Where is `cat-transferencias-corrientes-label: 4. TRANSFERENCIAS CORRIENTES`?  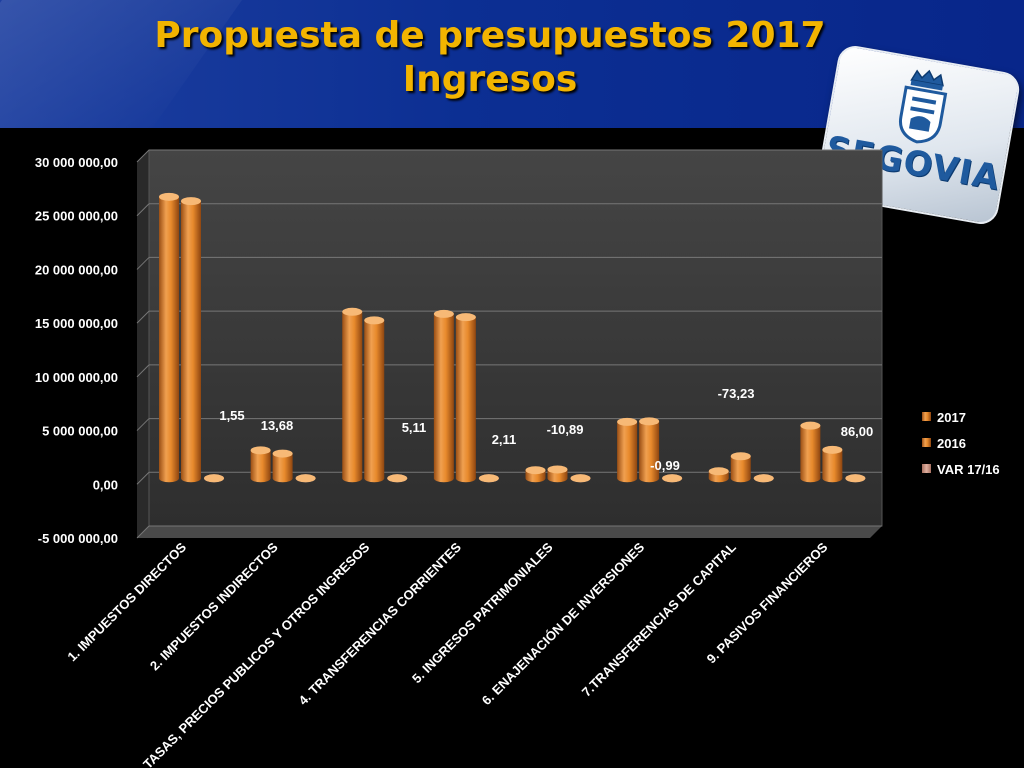 cat-transferencias-corrientes-label: 4. TRANSFERENCIAS CORRIENTES is located at coordinates (380, 623).